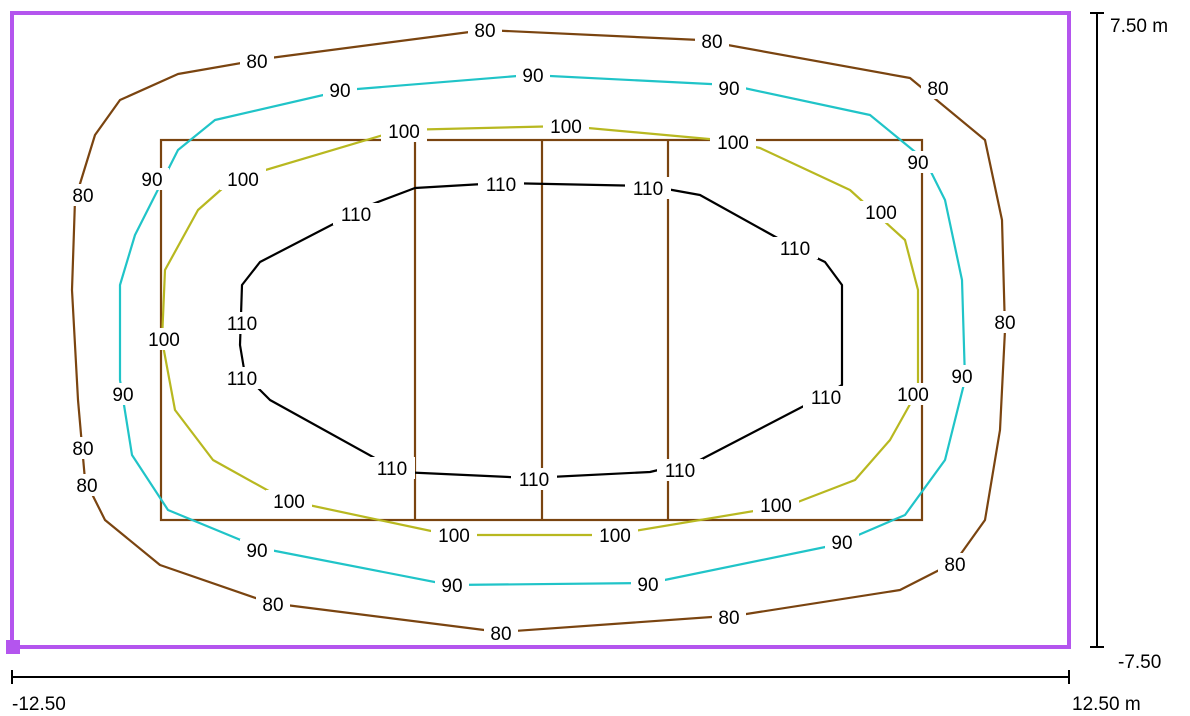  I want to click on x-max-label: 12.50 m, so click(1106, 704).